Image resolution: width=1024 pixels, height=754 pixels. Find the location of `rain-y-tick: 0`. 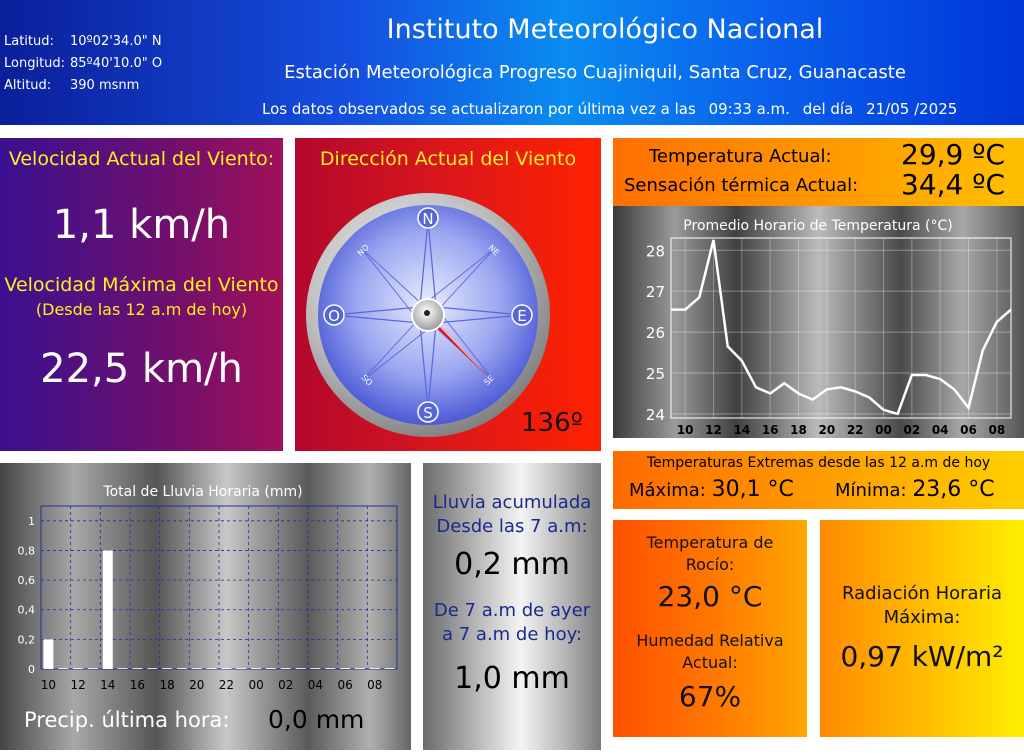

rain-y-tick: 0 is located at coordinates (31, 669).